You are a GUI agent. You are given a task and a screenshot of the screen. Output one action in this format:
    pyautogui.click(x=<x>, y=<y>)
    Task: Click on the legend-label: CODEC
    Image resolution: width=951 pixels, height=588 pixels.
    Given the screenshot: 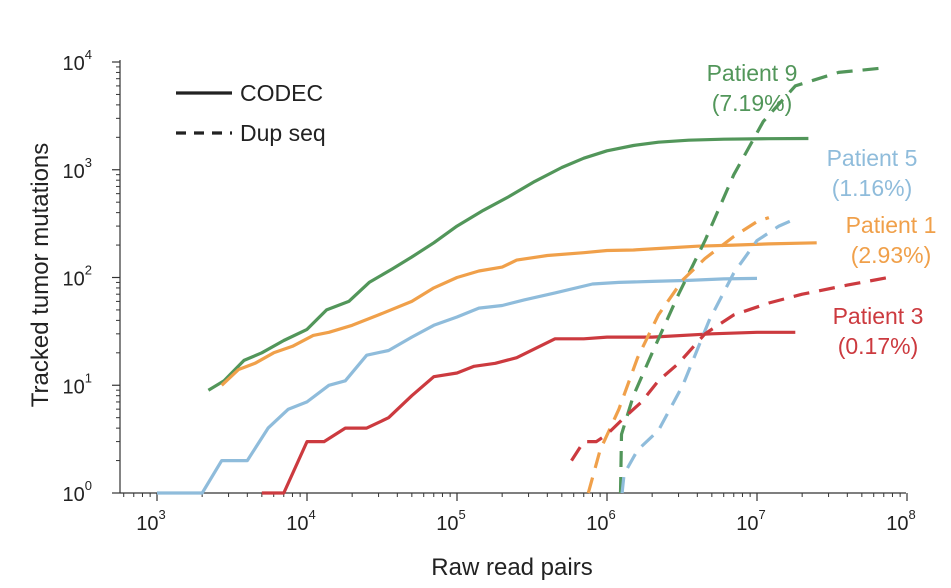 What is the action you would take?
    pyautogui.click(x=281, y=93)
    